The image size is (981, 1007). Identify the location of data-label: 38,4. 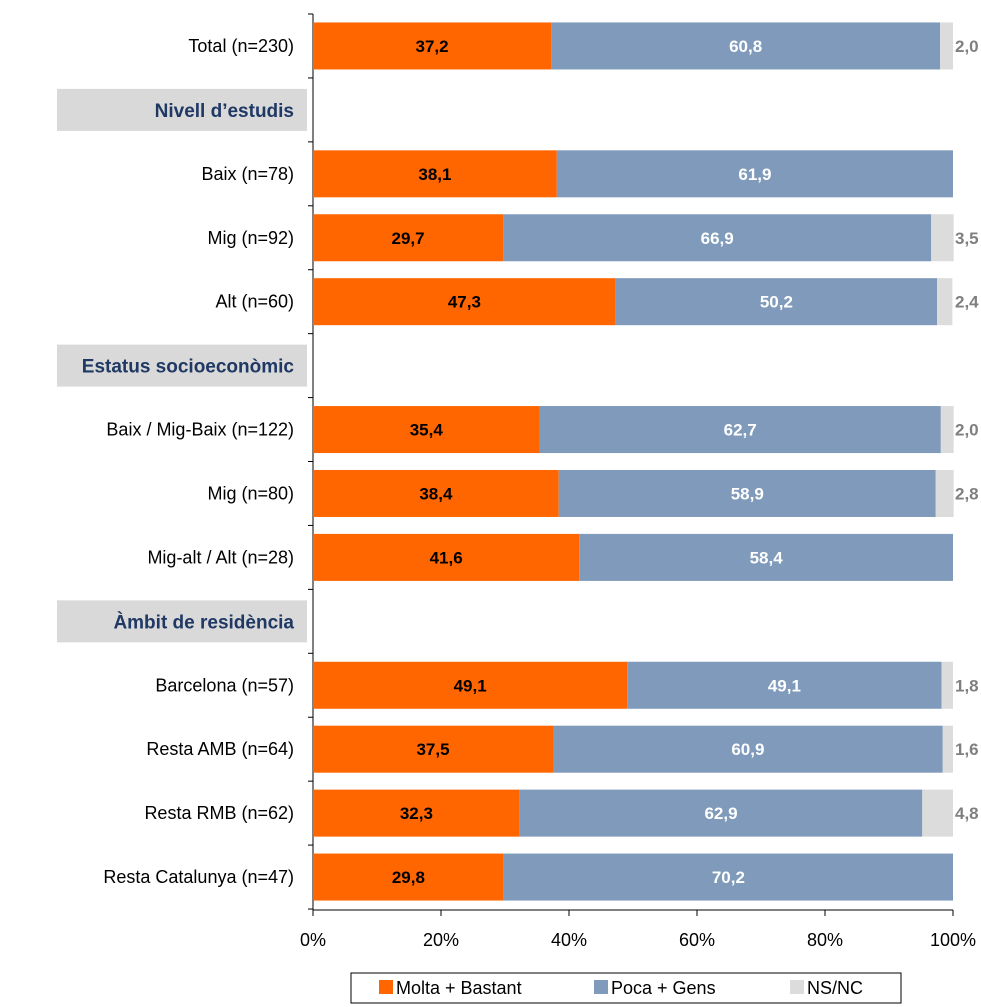
(436, 493).